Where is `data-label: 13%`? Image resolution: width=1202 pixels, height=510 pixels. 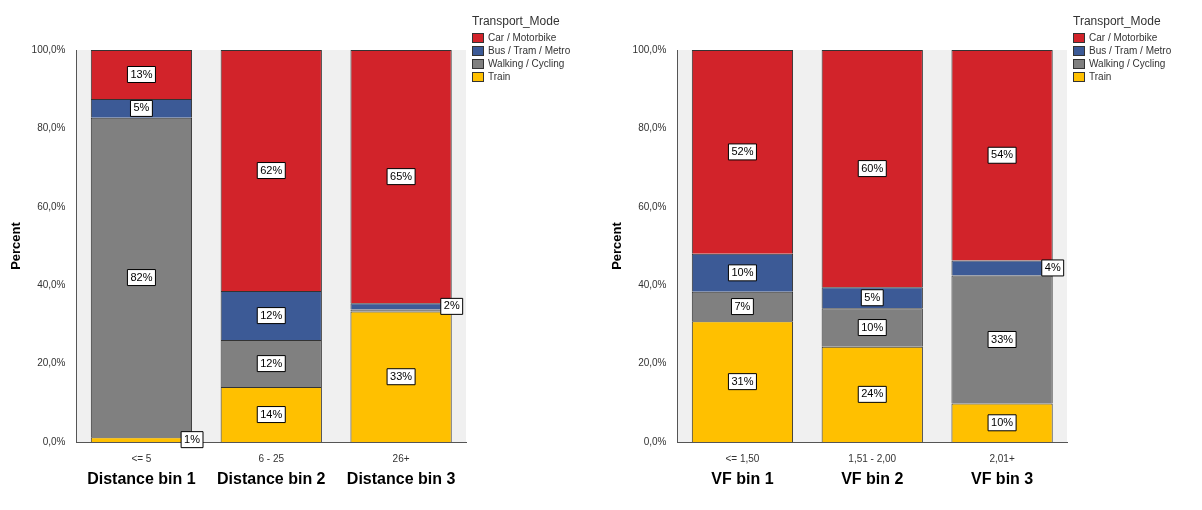
data-label: 13% is located at coordinates (141, 73).